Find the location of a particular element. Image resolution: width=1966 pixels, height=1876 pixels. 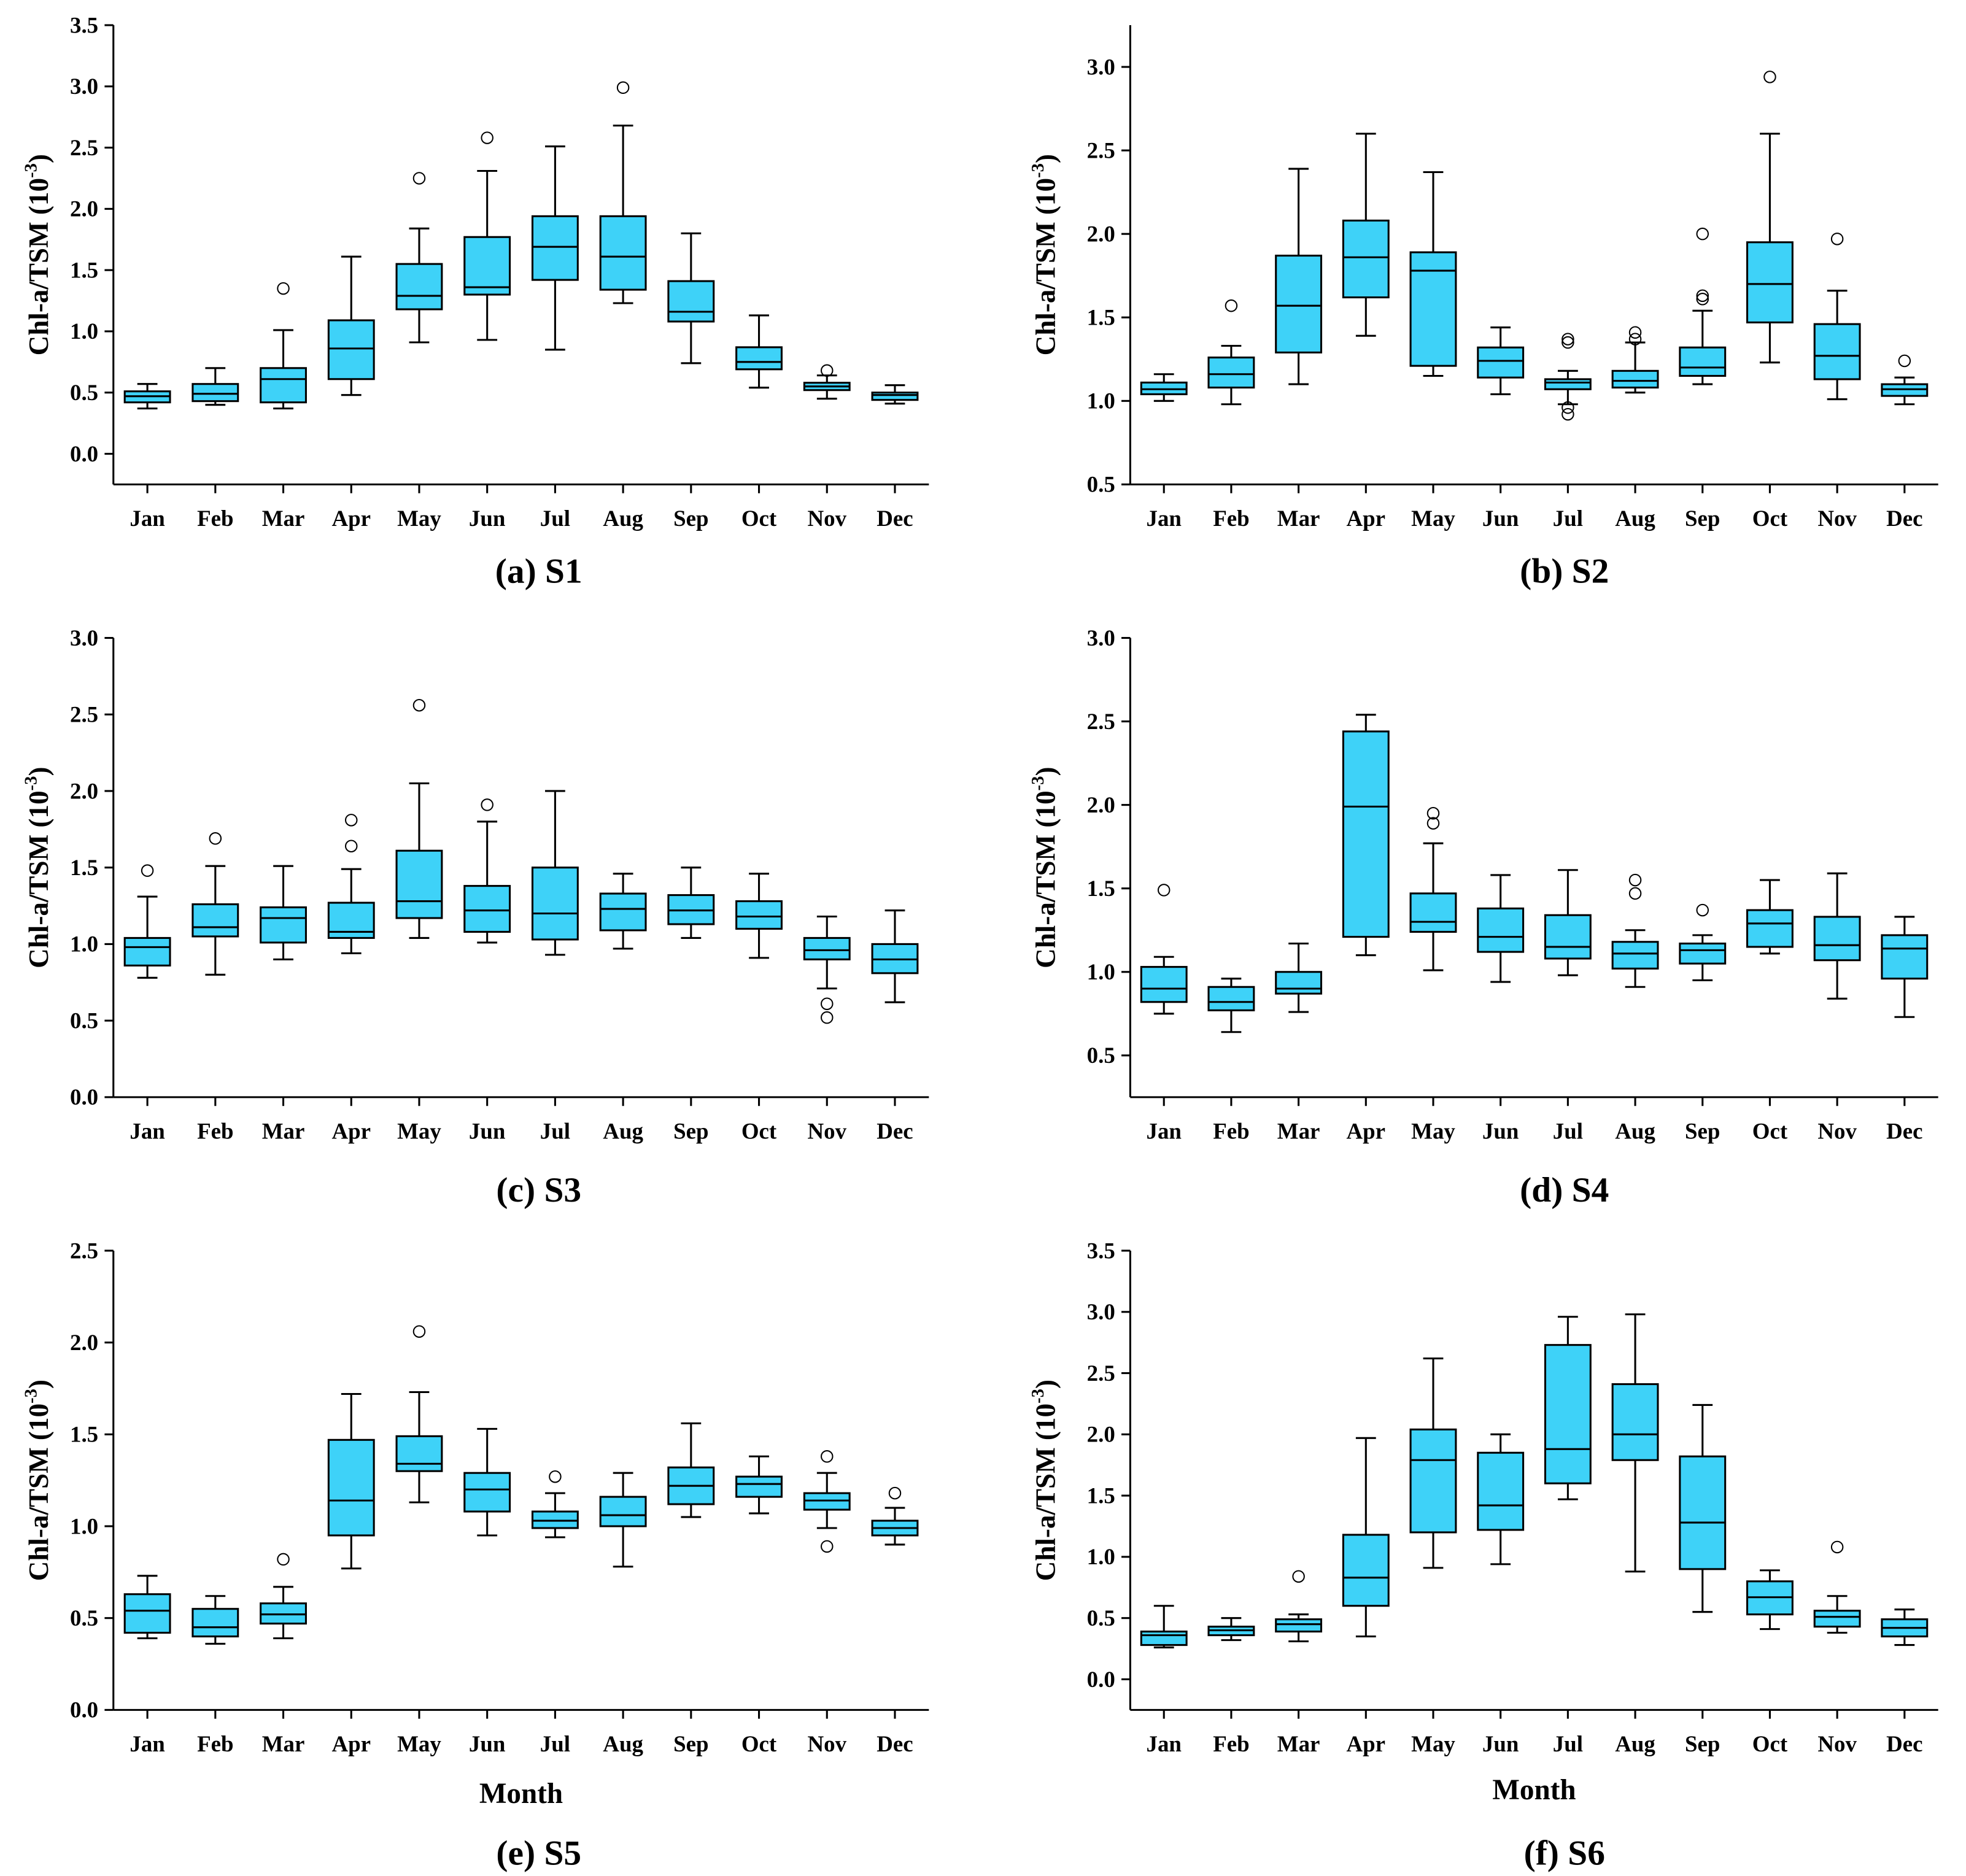

x-tick-label: Jul is located at coordinates (1568, 518).